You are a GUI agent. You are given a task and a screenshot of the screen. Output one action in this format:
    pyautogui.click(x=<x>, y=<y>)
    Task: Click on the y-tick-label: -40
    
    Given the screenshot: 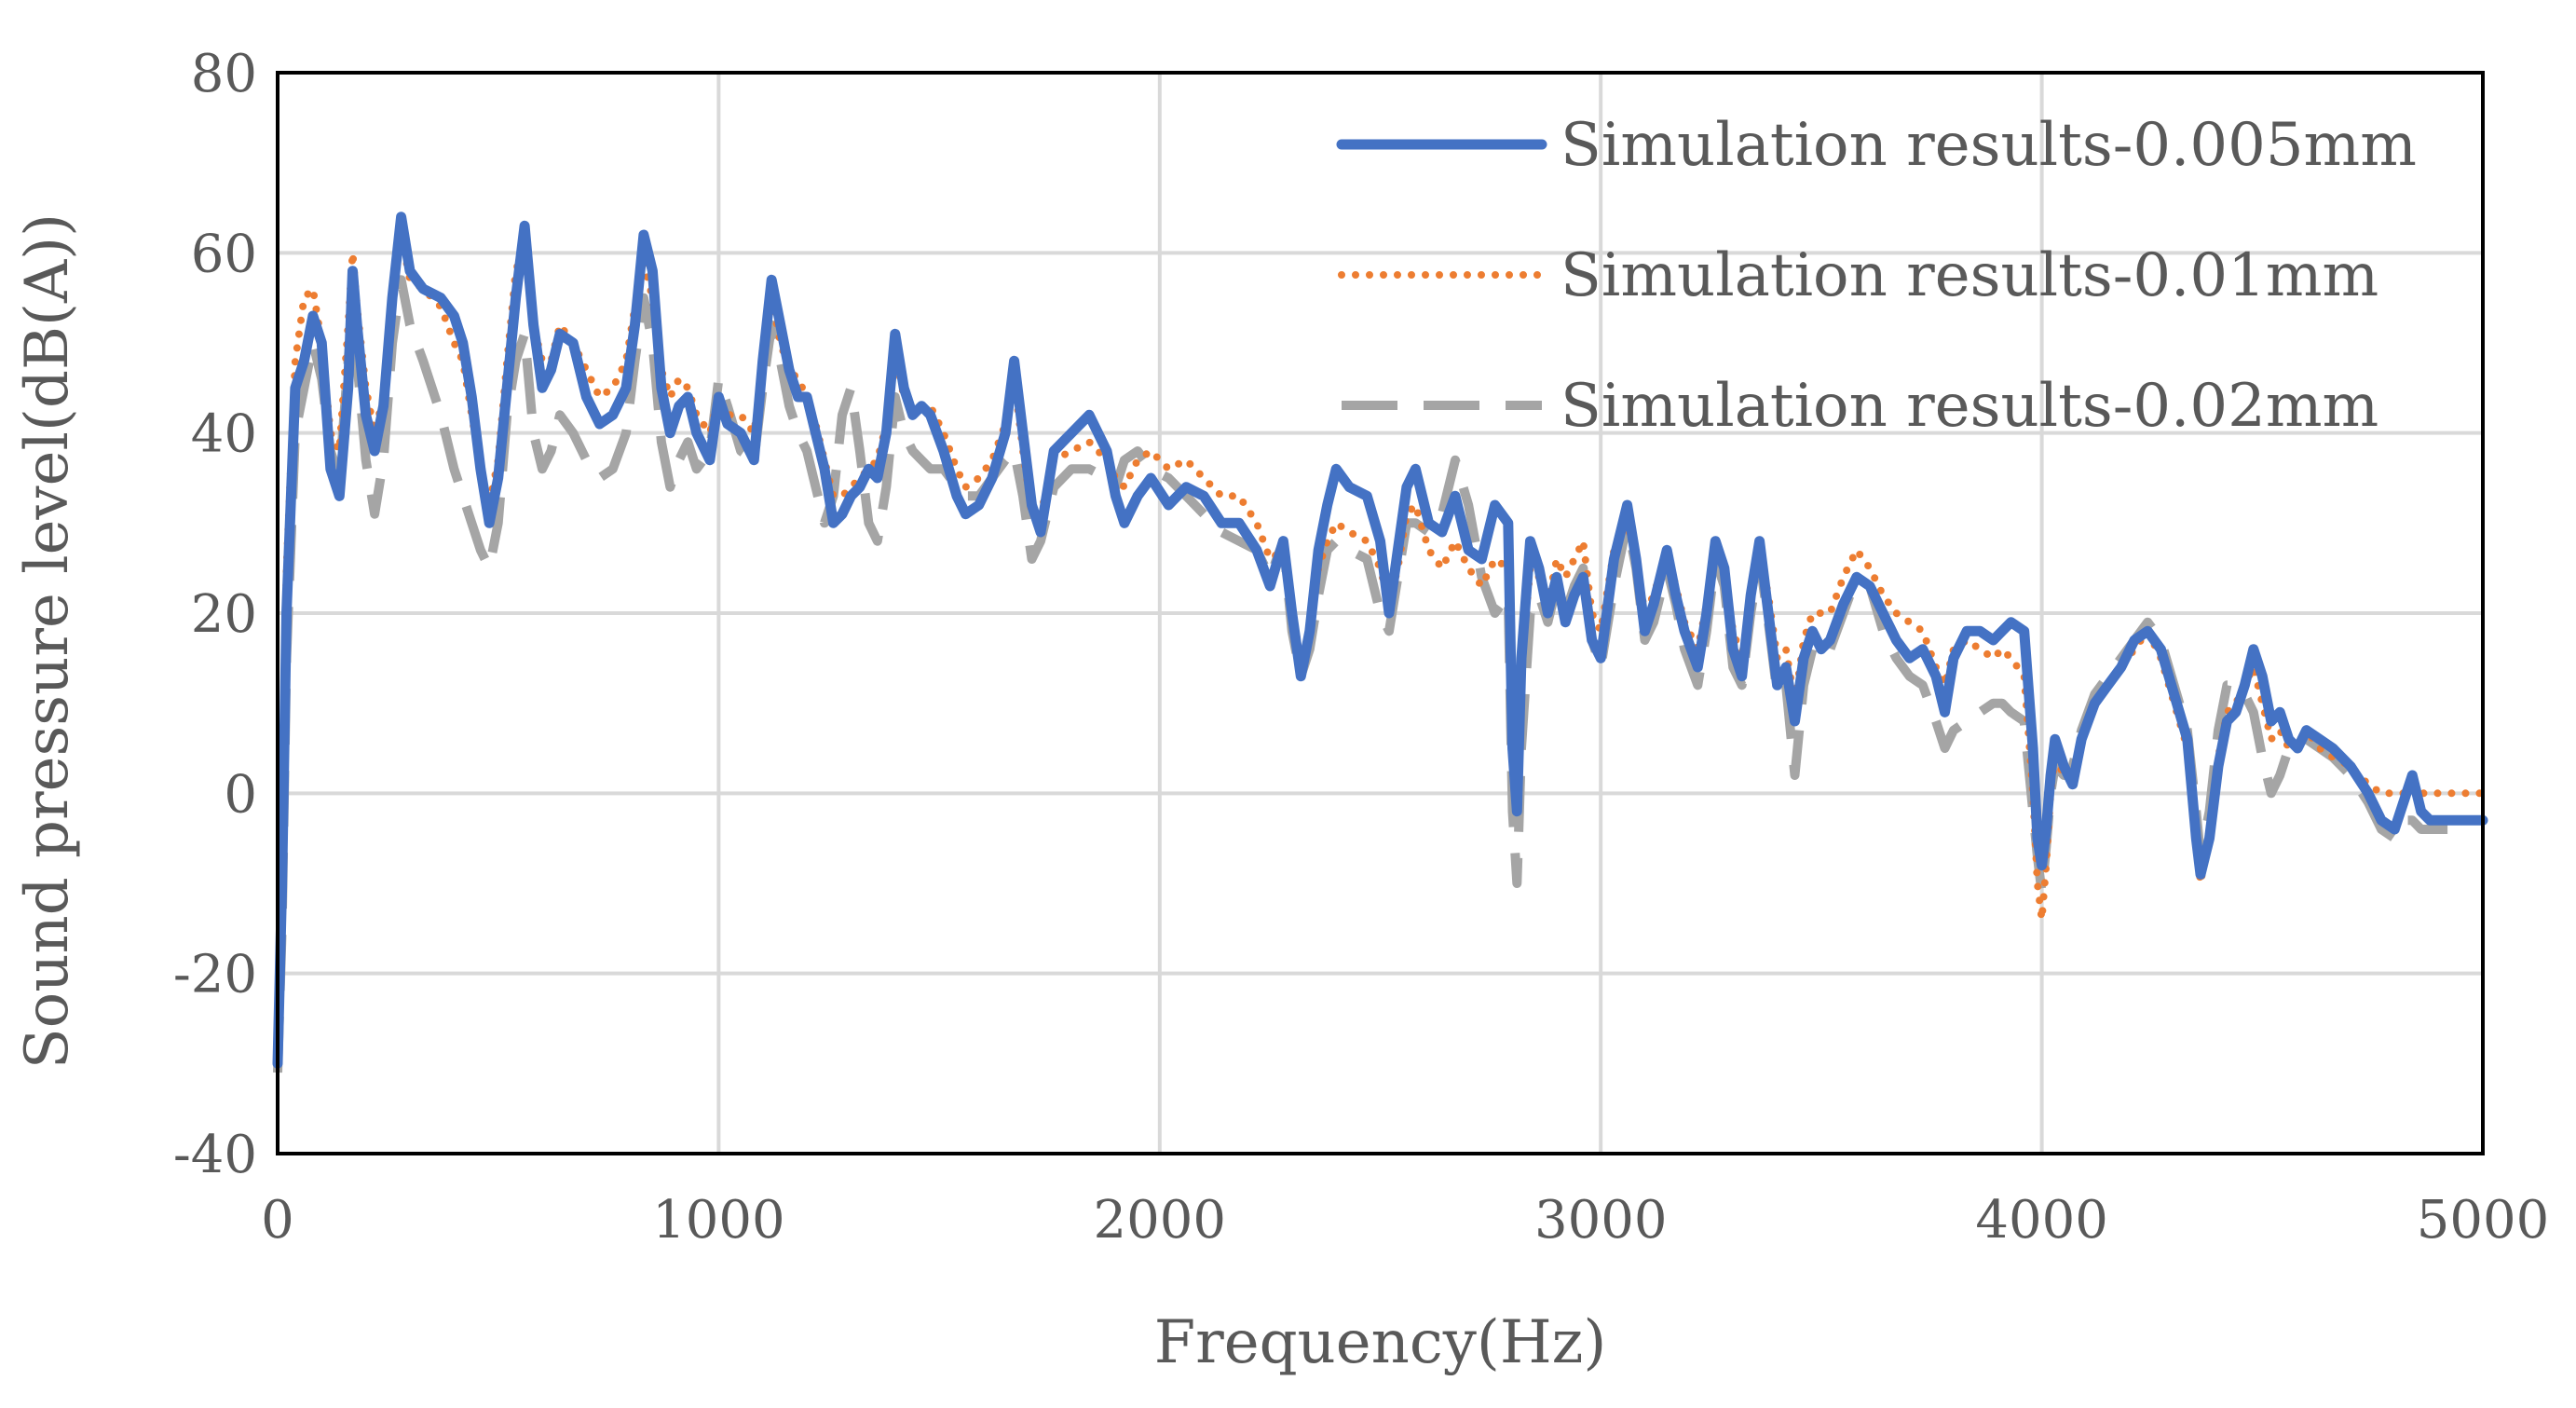 What is the action you would take?
    pyautogui.click(x=215, y=1155)
    